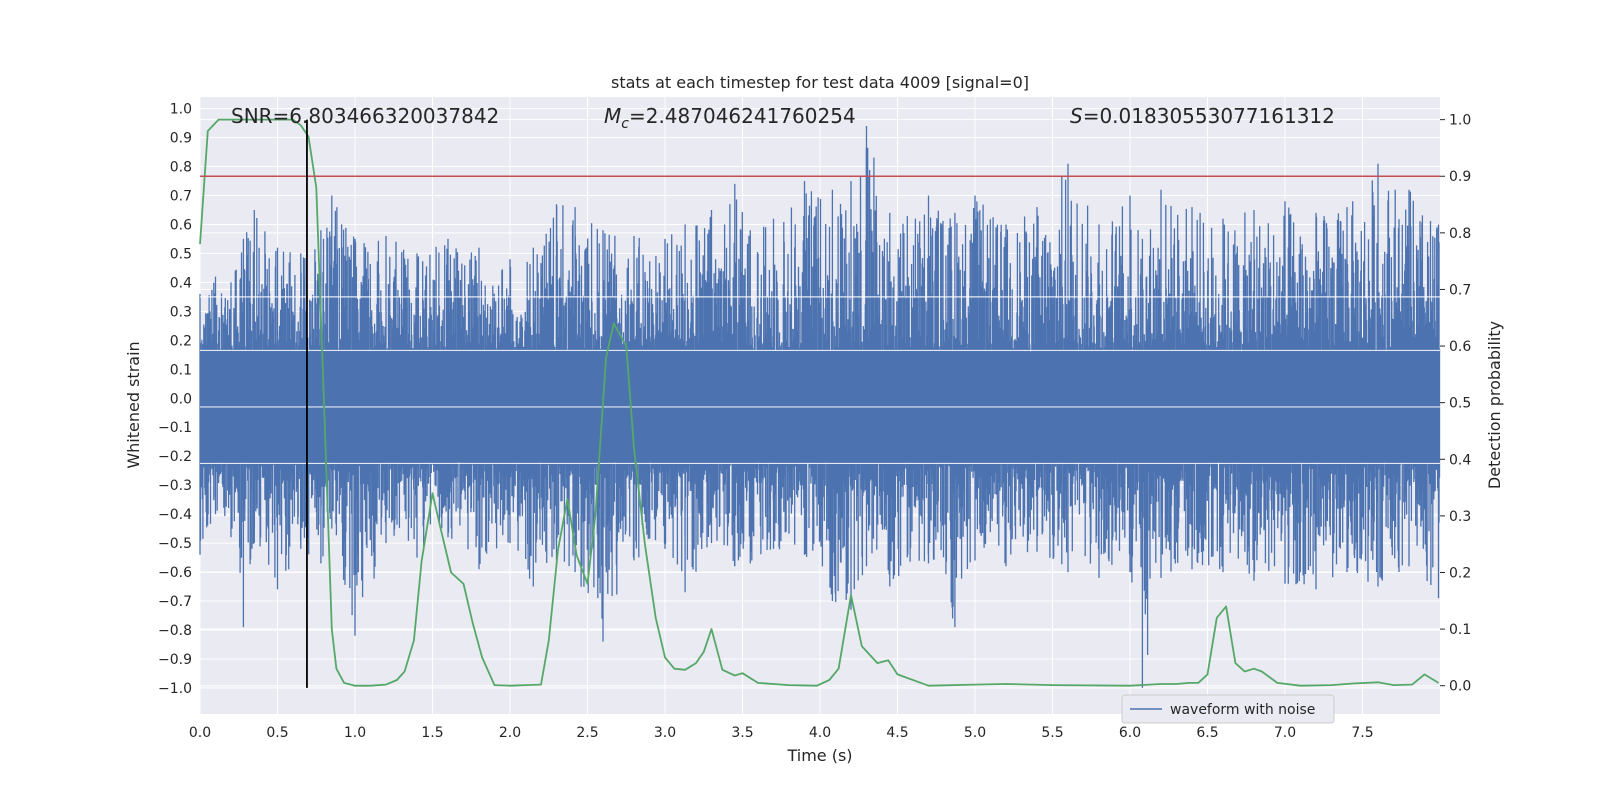 This screenshot has width=1600, height=800. What do you see at coordinates (181, 196) in the screenshot?
I see `y-left-tick-label: 0.7` at bounding box center [181, 196].